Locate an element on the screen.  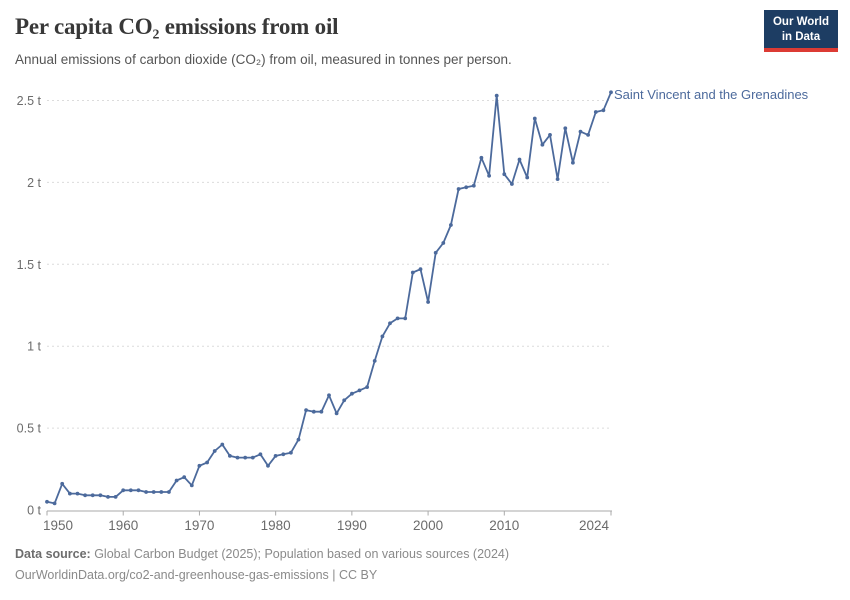
y-axis-tick-label: 0 t is located at coordinates (34, 511).